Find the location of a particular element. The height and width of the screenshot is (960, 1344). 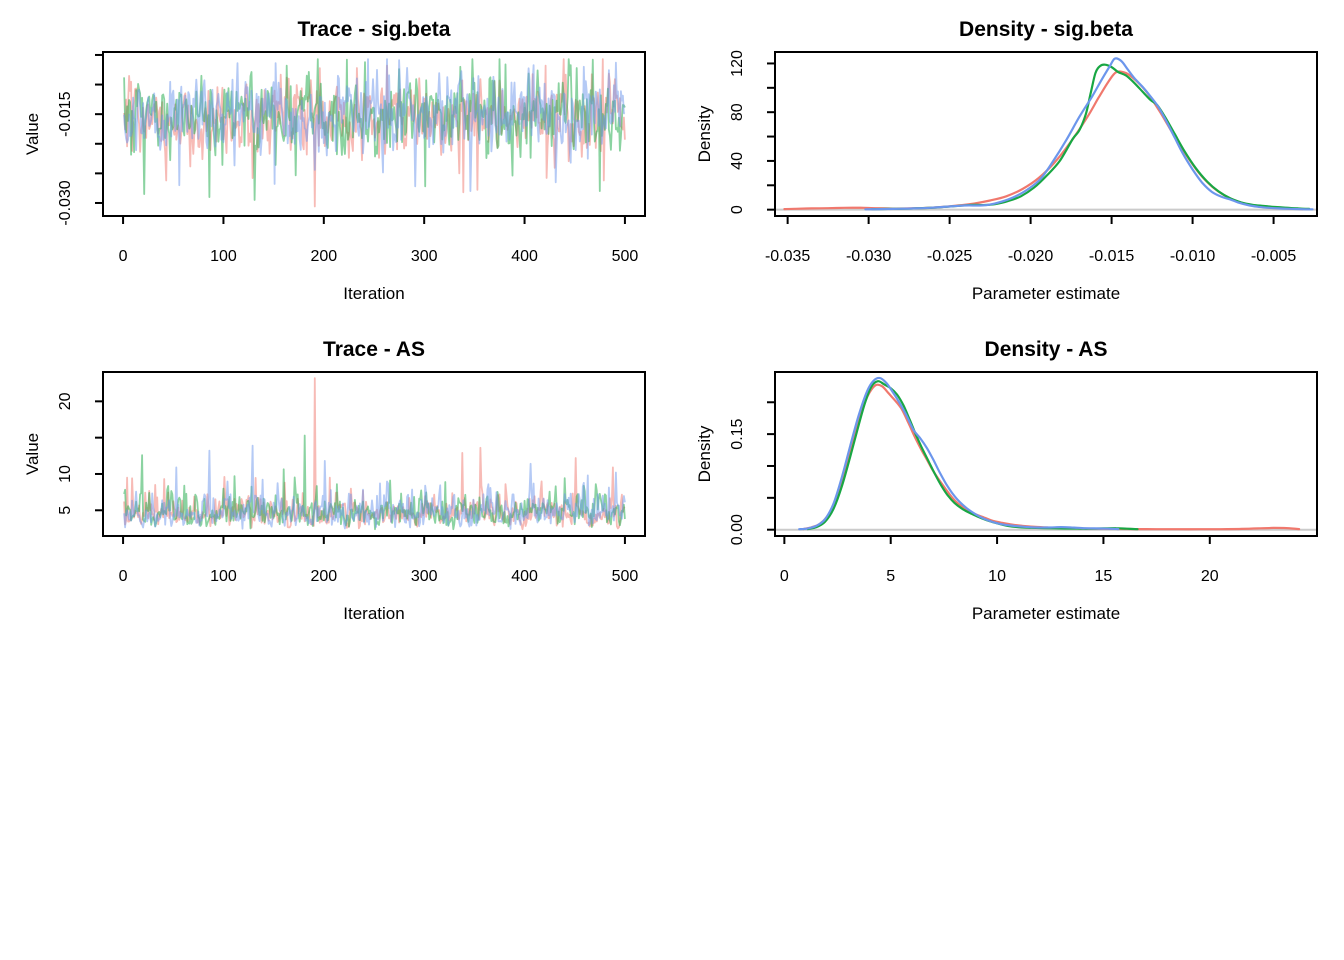

y-tick-label: 0.15 is located at coordinates (737, 433).